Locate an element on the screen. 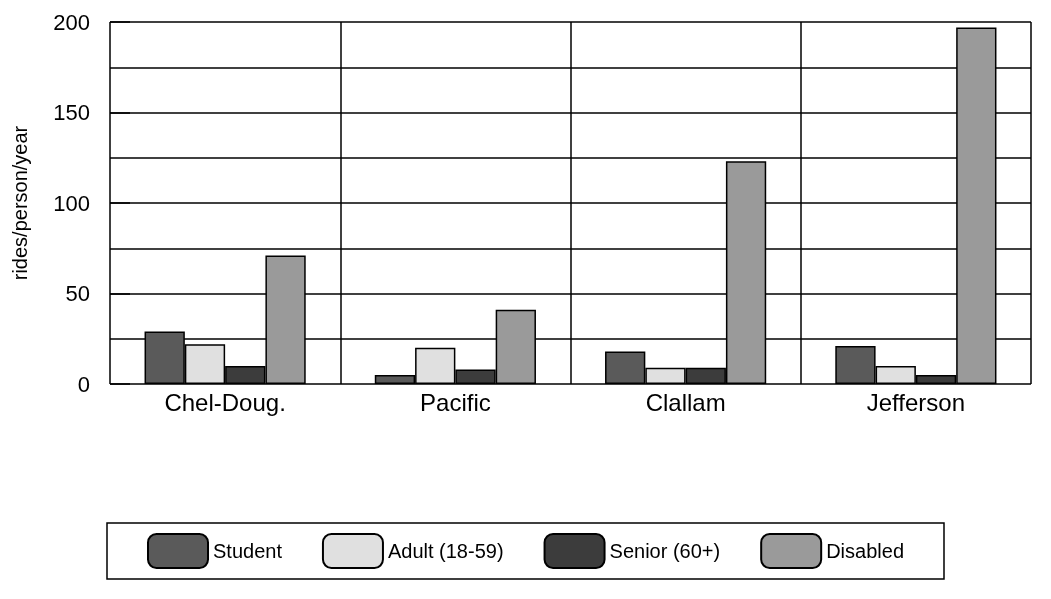 This screenshot has height=599, width=1051. x-tick-label: Chel-Doug. is located at coordinates (225, 402).